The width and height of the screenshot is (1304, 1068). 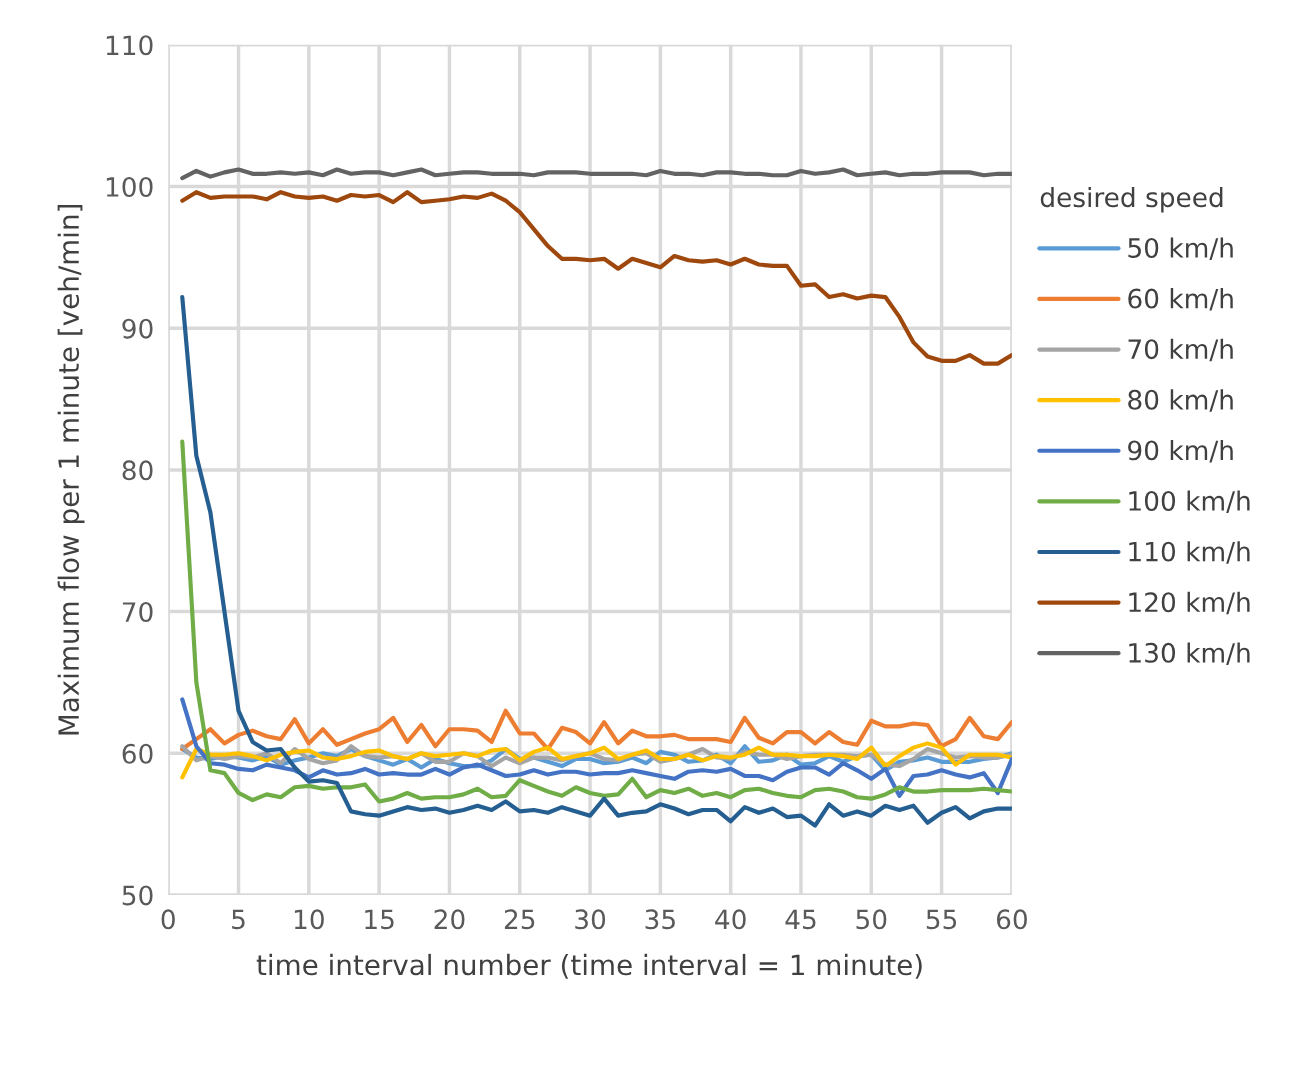 I want to click on x-tick-label: 50, so click(x=871, y=919).